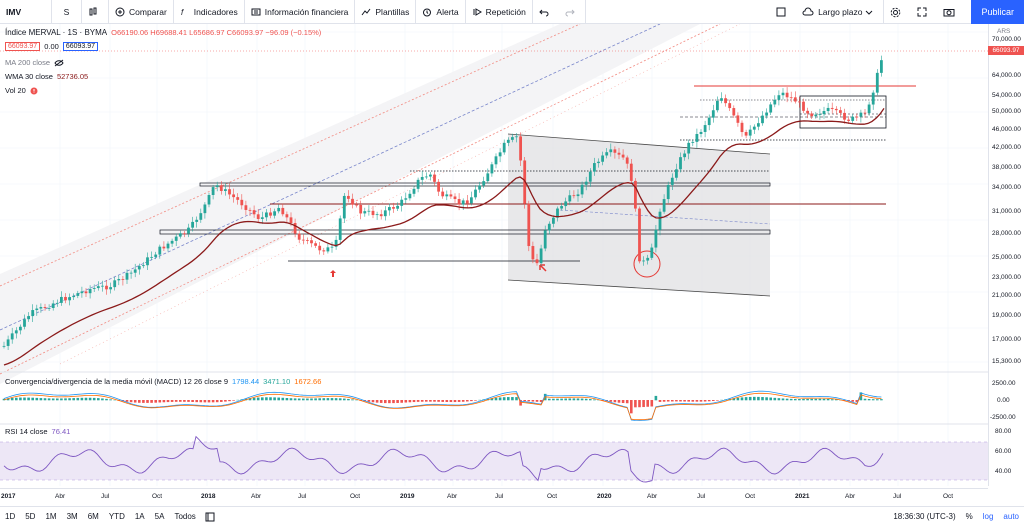  What do you see at coordinates (366, 11) in the screenshot?
I see `templates-icon` at bounding box center [366, 11].